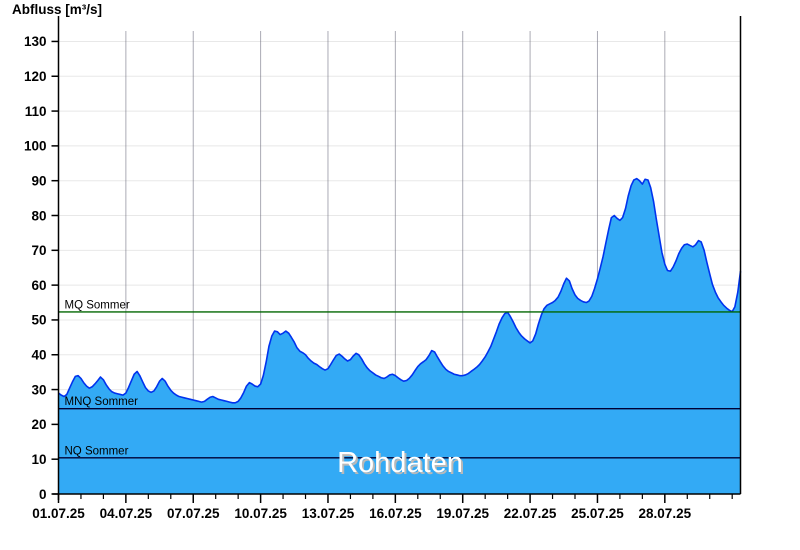  Describe the element at coordinates (43, 494) in the screenshot. I see `y-tick-label: 0` at that location.